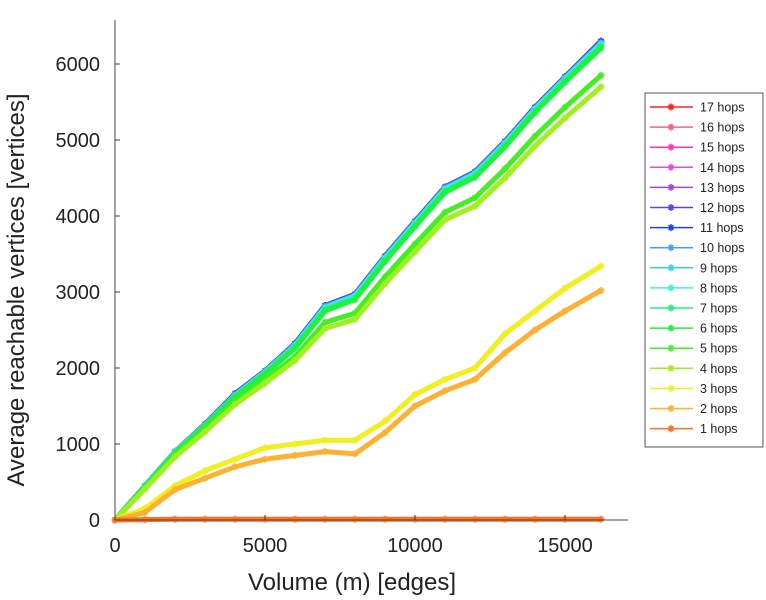 The image size is (766, 600). What do you see at coordinates (719, 268) in the screenshot?
I see `legend-entry: 9 hops` at bounding box center [719, 268].